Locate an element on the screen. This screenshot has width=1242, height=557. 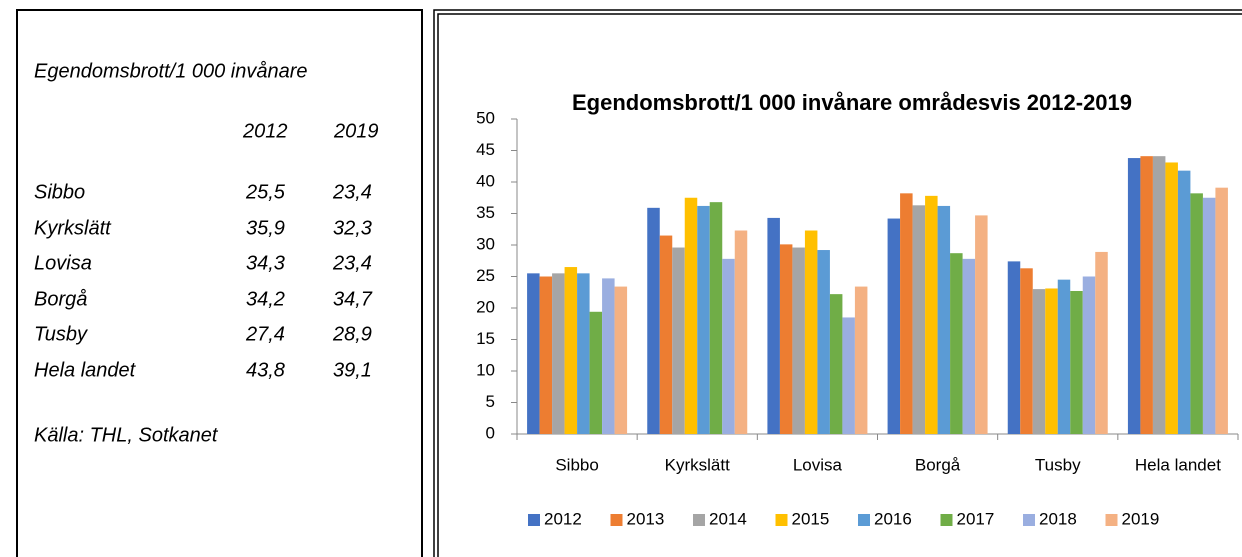
table-source: Källa: THL, Sotkanet is located at coordinates (126, 435).